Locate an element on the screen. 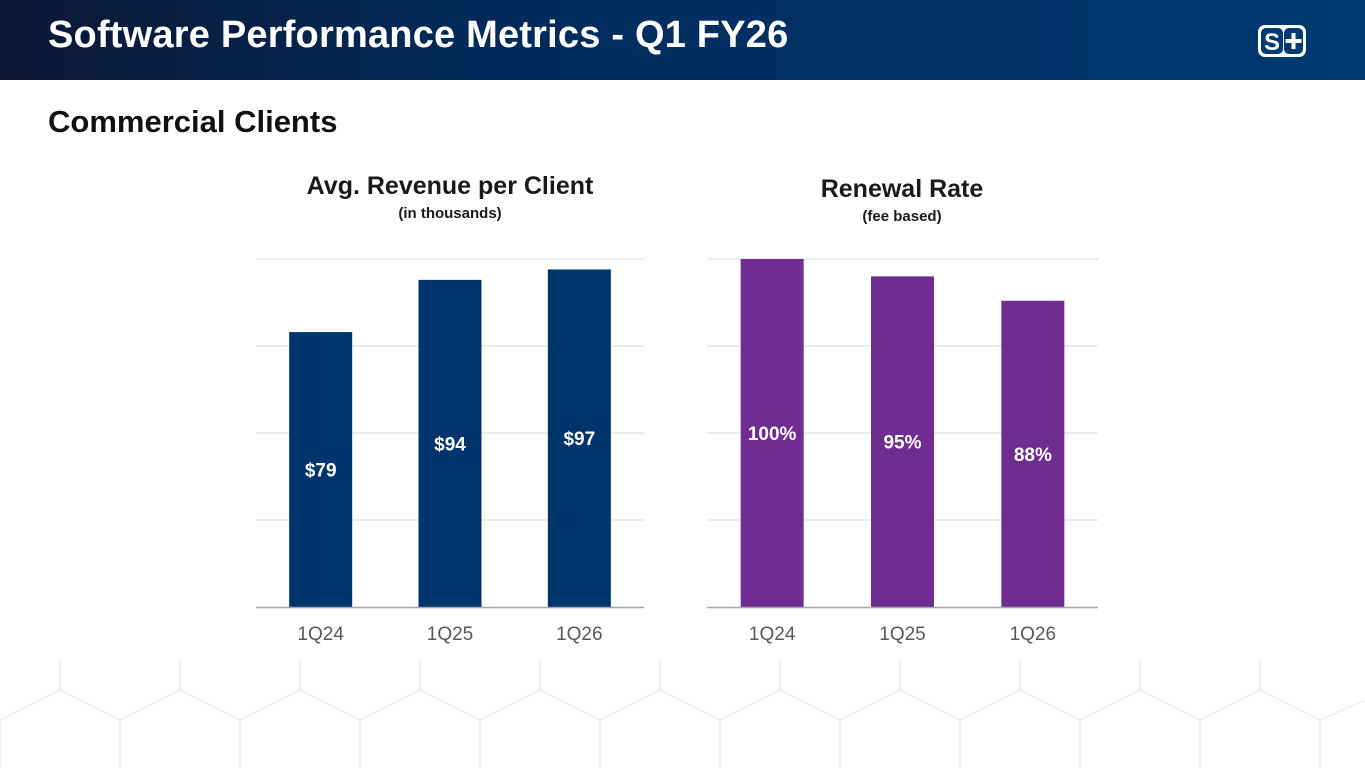 The height and width of the screenshot is (768, 1365). renewal-x-tick-label: 1Q26 is located at coordinates (1033, 634).